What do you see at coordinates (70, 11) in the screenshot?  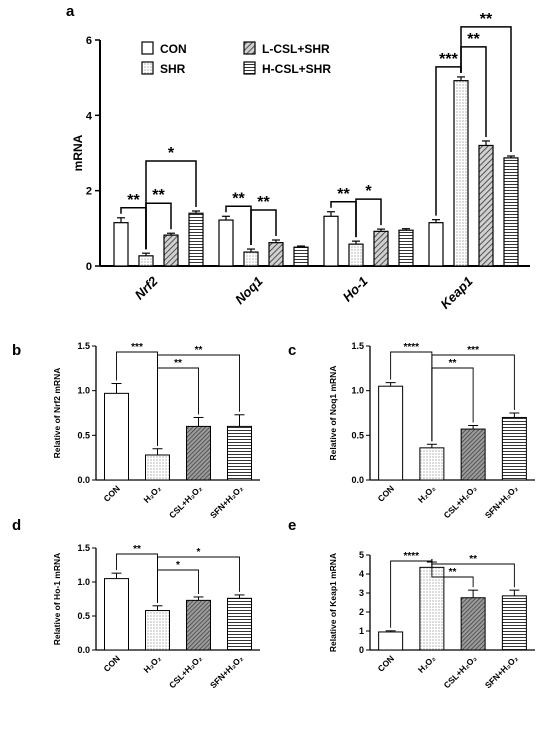 I see `svg-text: a` at bounding box center [70, 11].